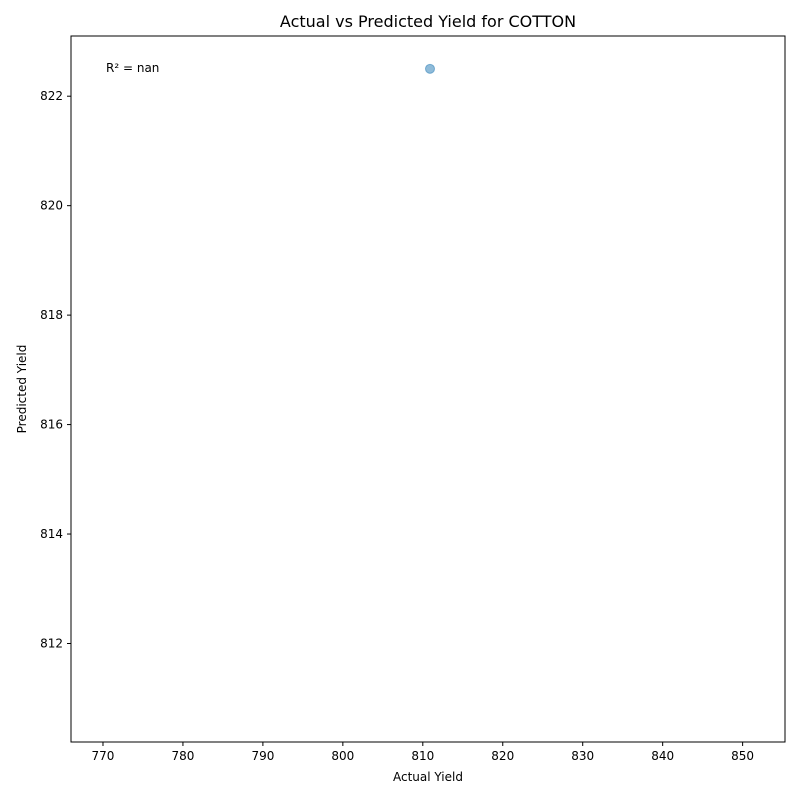 The width and height of the screenshot is (800, 800). I want to click on data-point, so click(429, 68).